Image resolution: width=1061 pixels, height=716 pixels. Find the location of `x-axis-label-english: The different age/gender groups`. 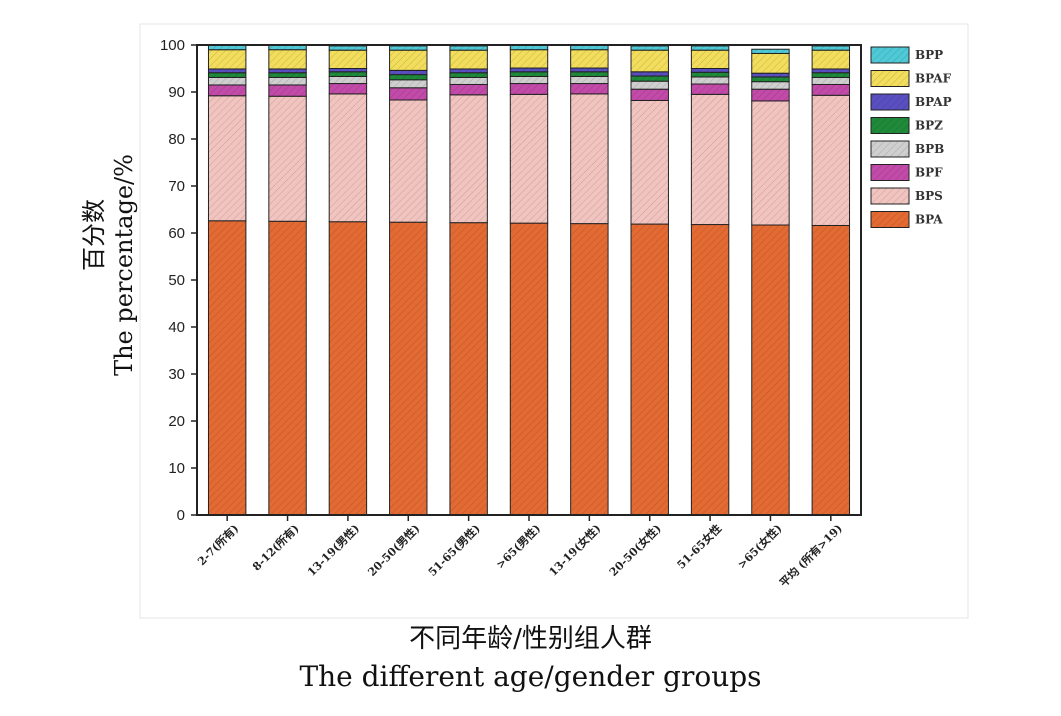

x-axis-label-english: The different age/gender groups is located at coordinates (530, 676).